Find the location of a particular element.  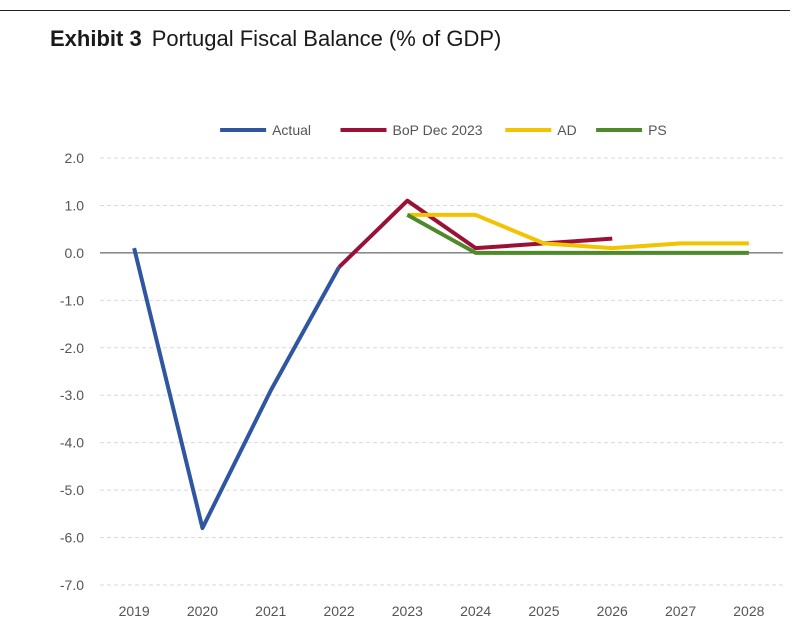

y-tick-label: -7.0 is located at coordinates (72, 585).